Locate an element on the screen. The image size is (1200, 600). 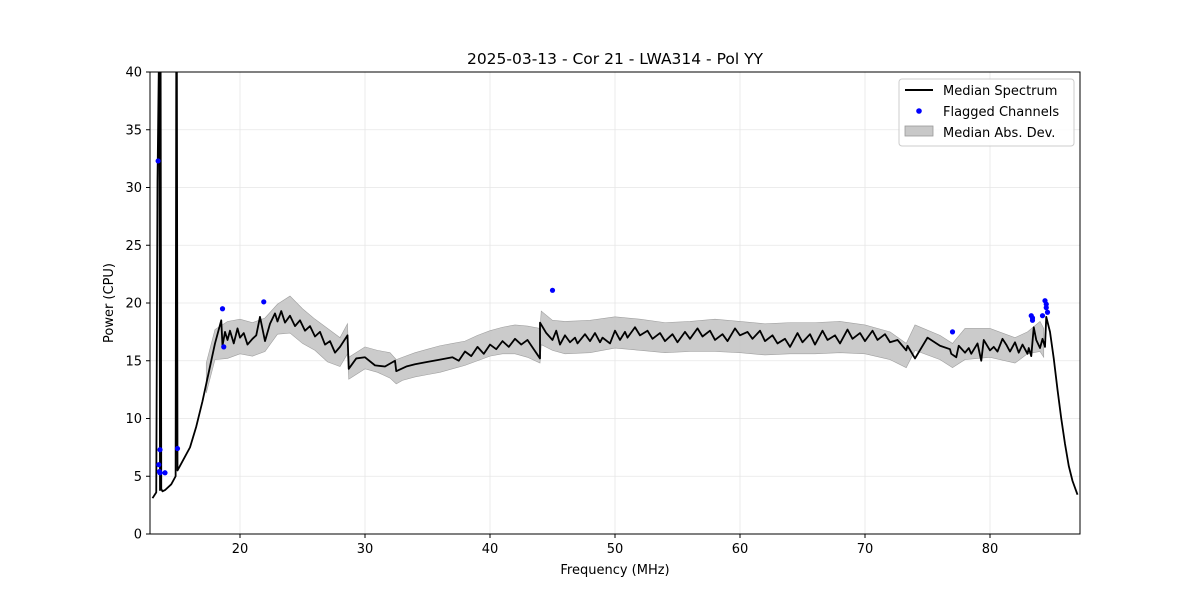
x-tick-label: 70 is located at coordinates (865, 549).